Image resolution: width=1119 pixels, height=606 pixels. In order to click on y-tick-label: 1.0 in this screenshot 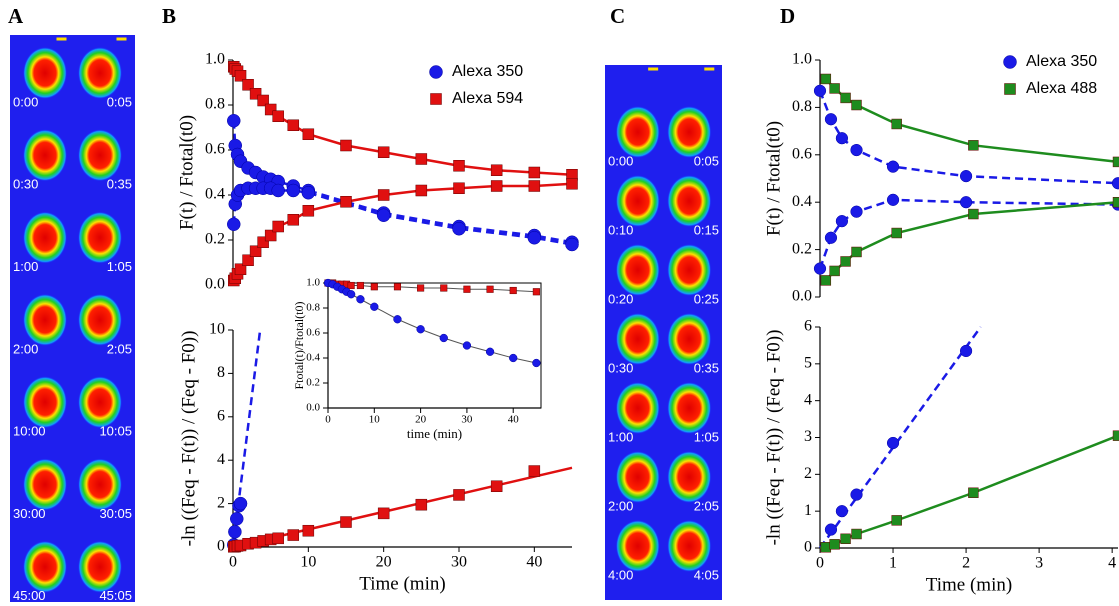, I will do `click(313, 283)`.